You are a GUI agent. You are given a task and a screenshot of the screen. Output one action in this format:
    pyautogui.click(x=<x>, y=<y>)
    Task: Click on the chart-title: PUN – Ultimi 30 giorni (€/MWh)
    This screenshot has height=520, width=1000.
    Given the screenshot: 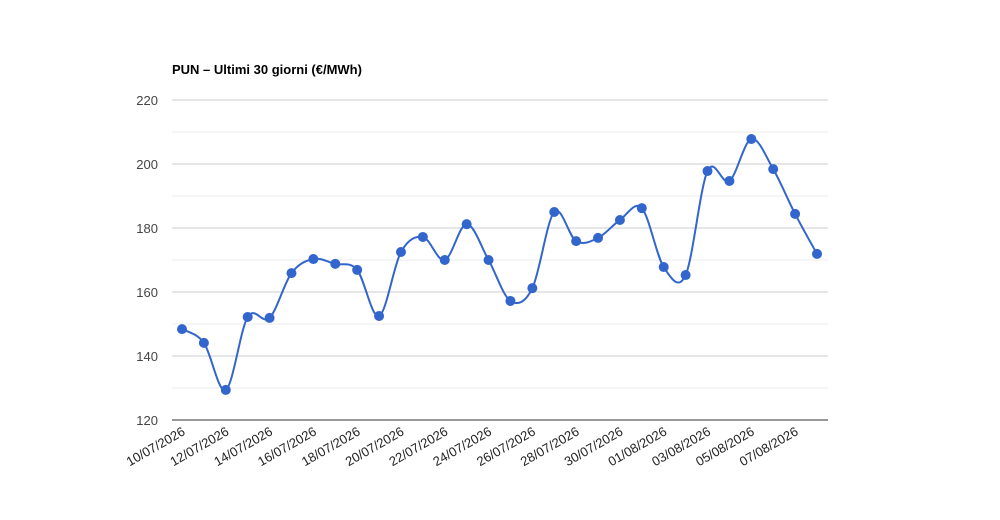 What is the action you would take?
    pyautogui.click(x=267, y=69)
    